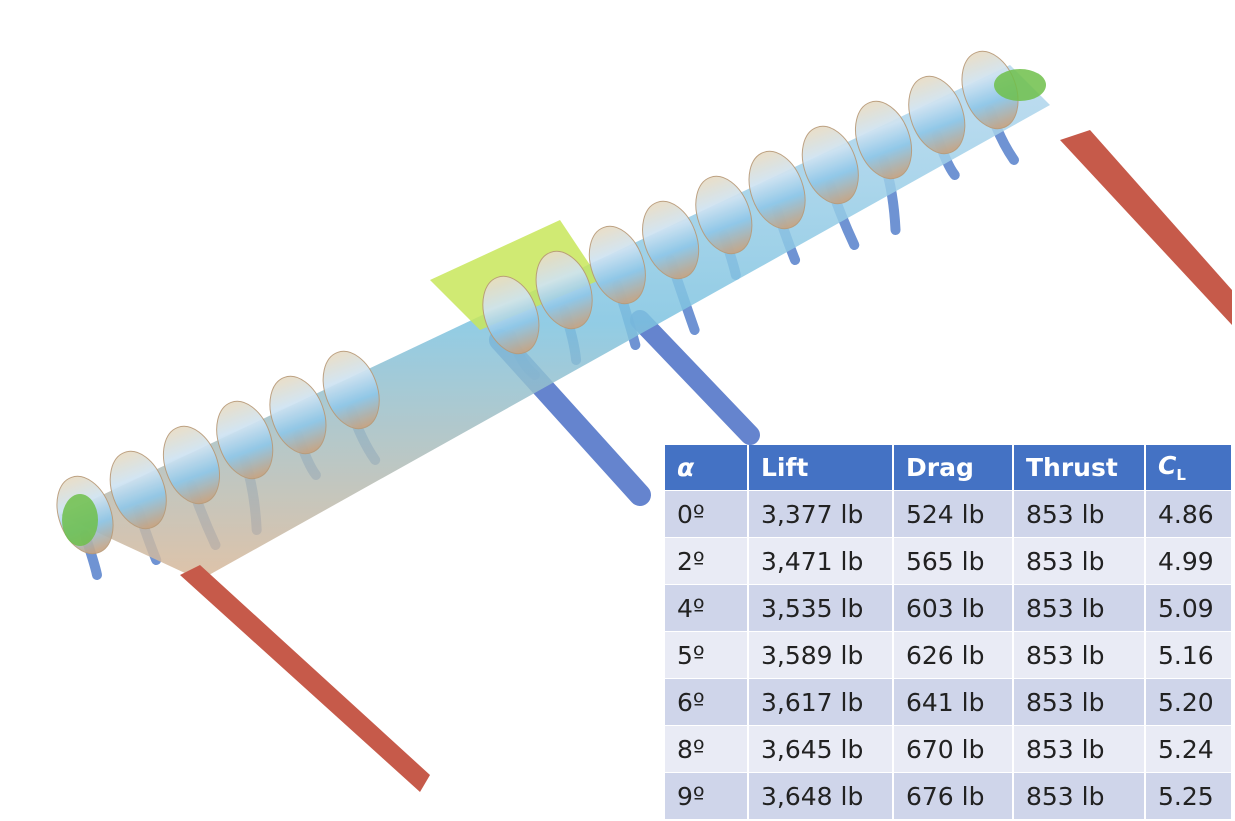 Image resolution: width=1235 pixels, height=821 pixels. Describe the element at coordinates (820, 561) in the screenshot. I see `table-cell: 3,471 lb` at that location.